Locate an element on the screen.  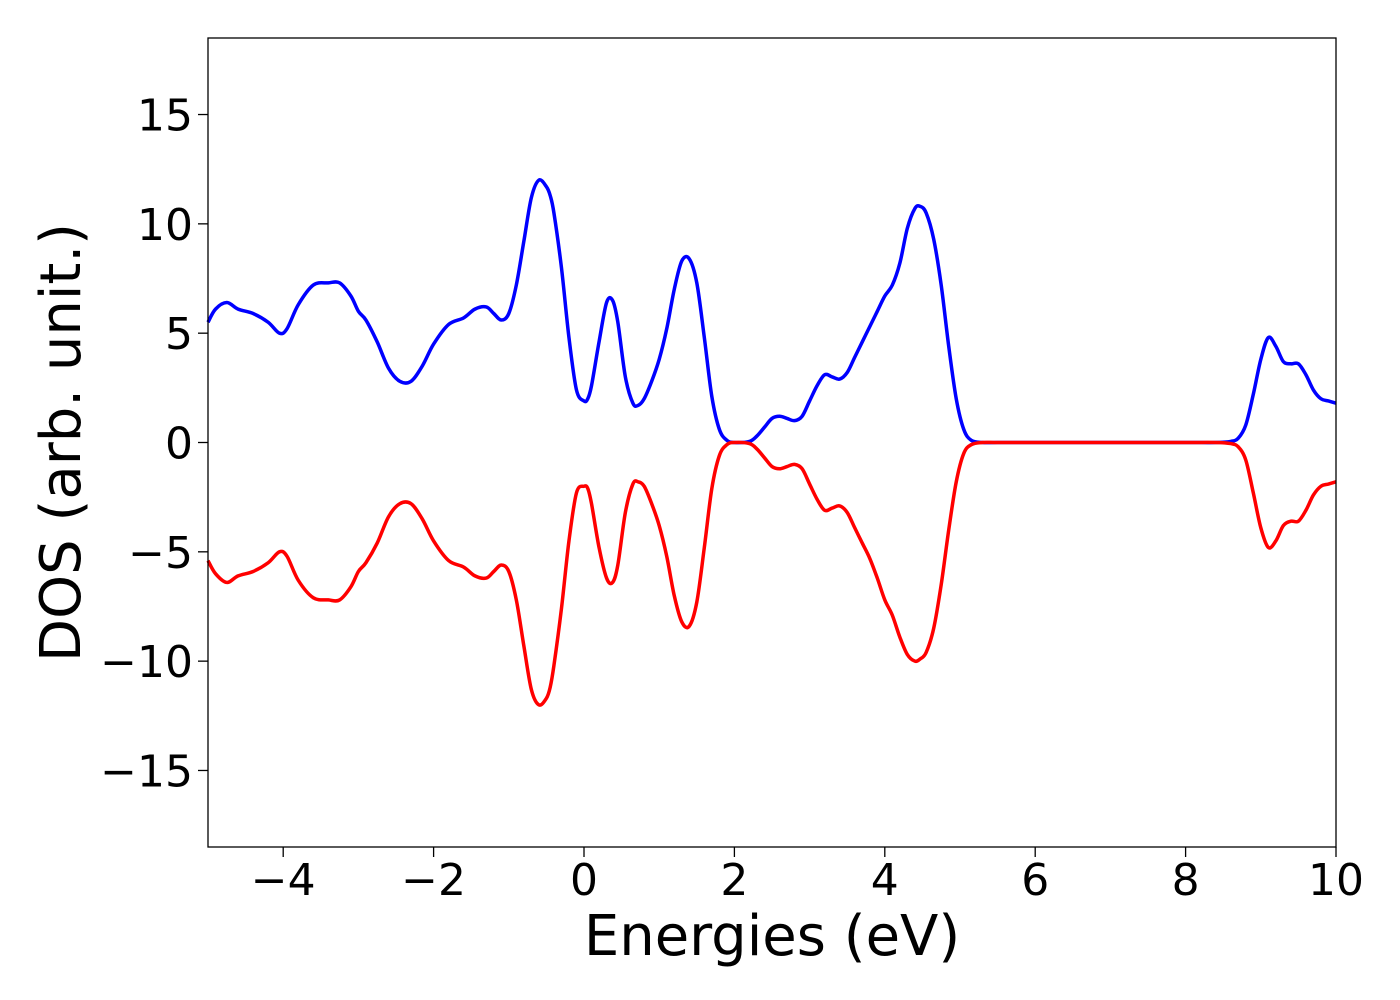
y-tick-label: 0 is located at coordinates (179, 444).